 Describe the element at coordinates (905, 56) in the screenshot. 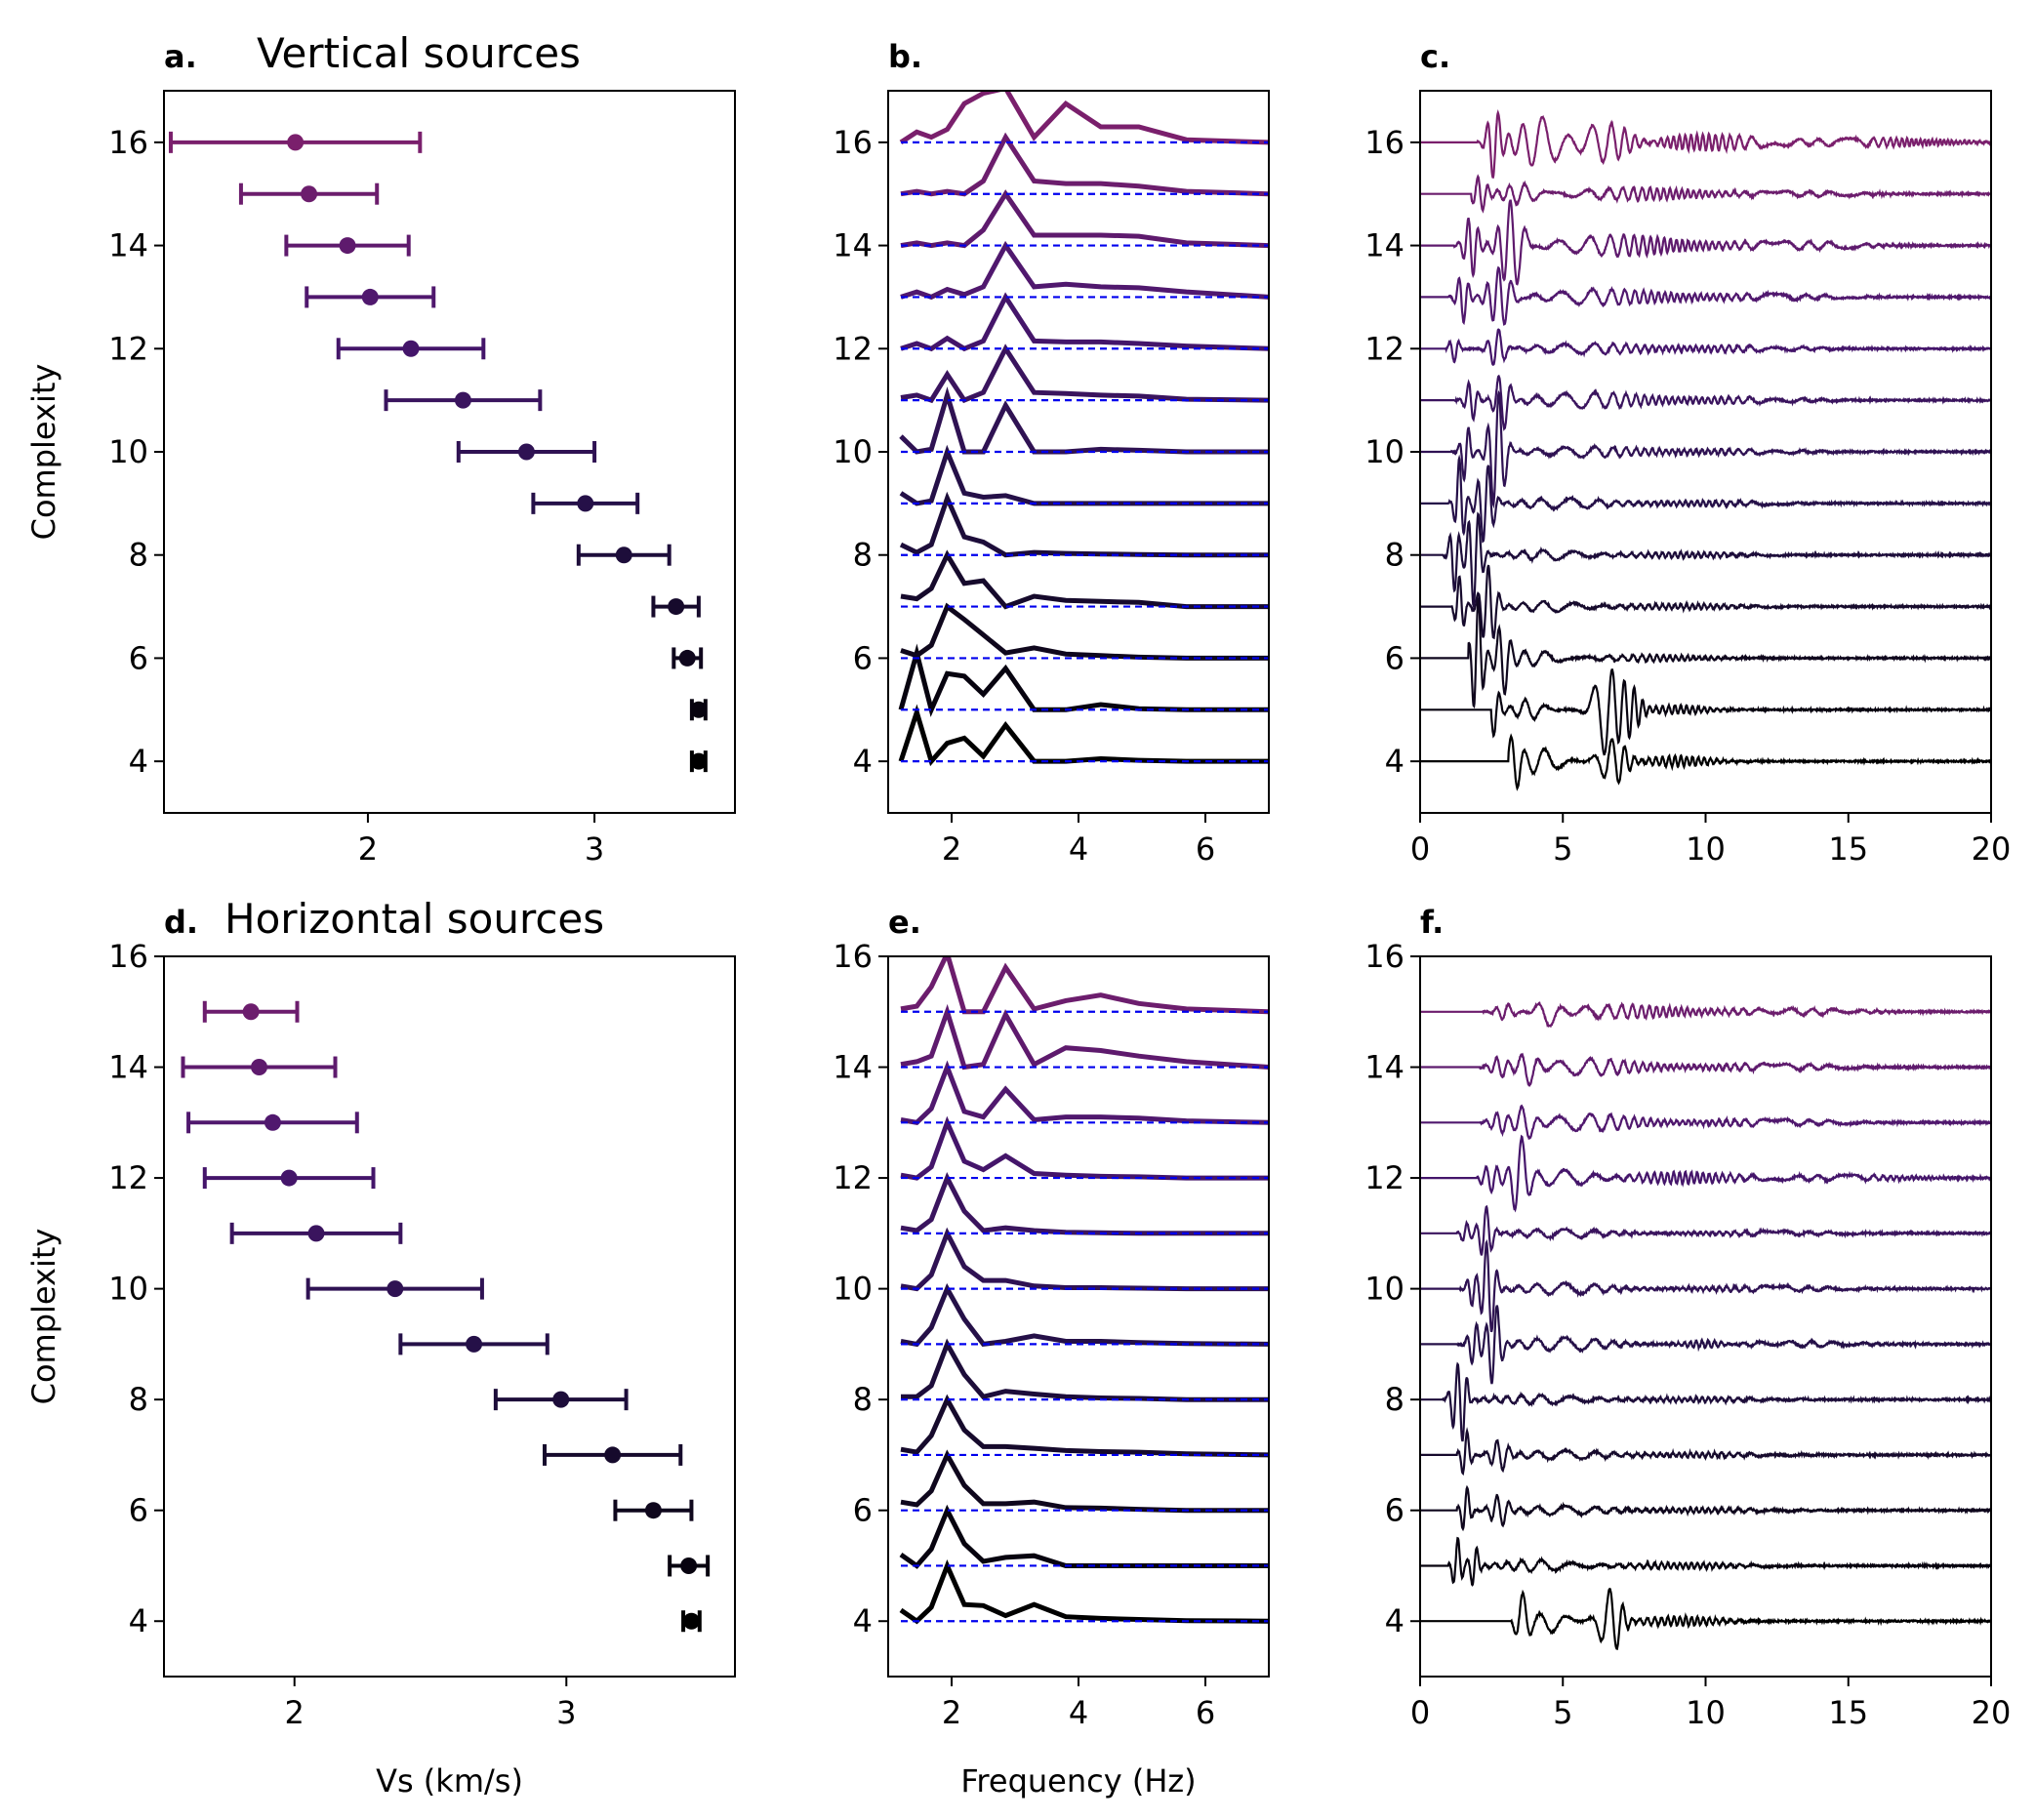

I see `panel-label: b.` at that location.